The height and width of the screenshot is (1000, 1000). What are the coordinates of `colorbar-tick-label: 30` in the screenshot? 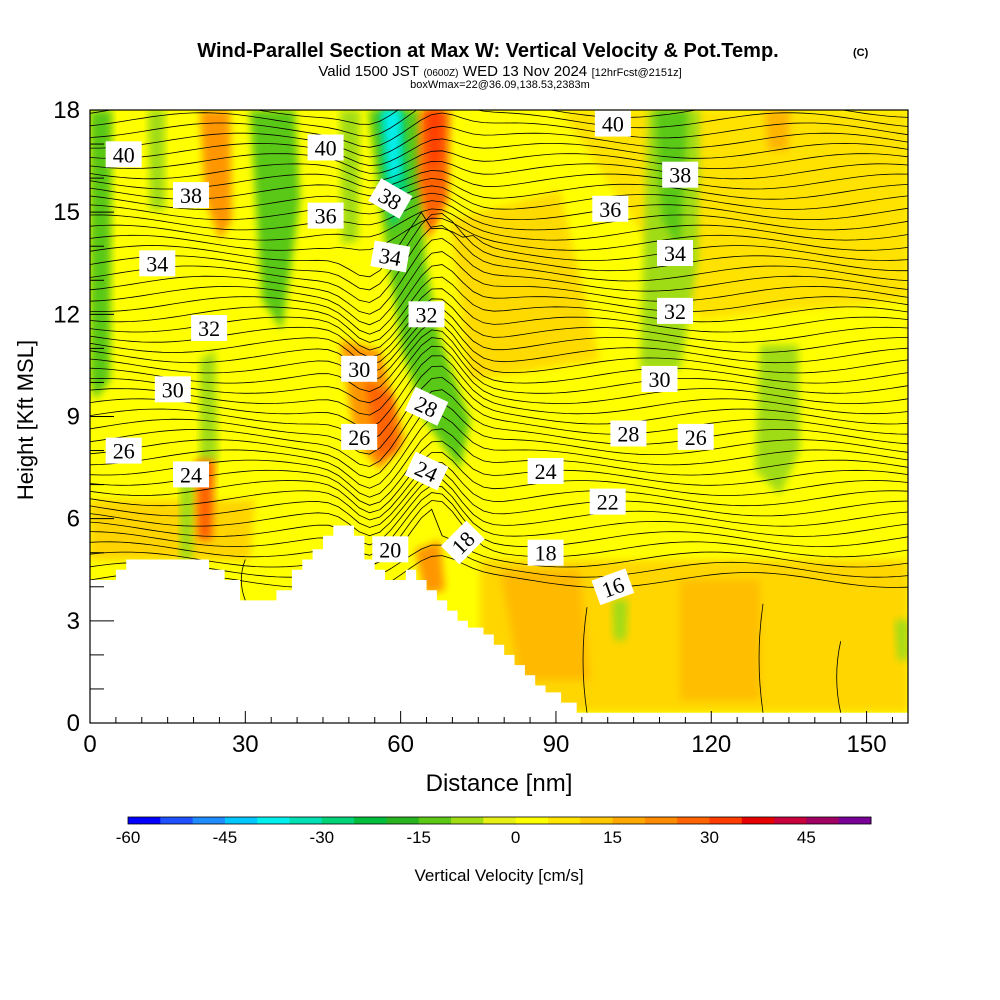 It's located at (709, 837).